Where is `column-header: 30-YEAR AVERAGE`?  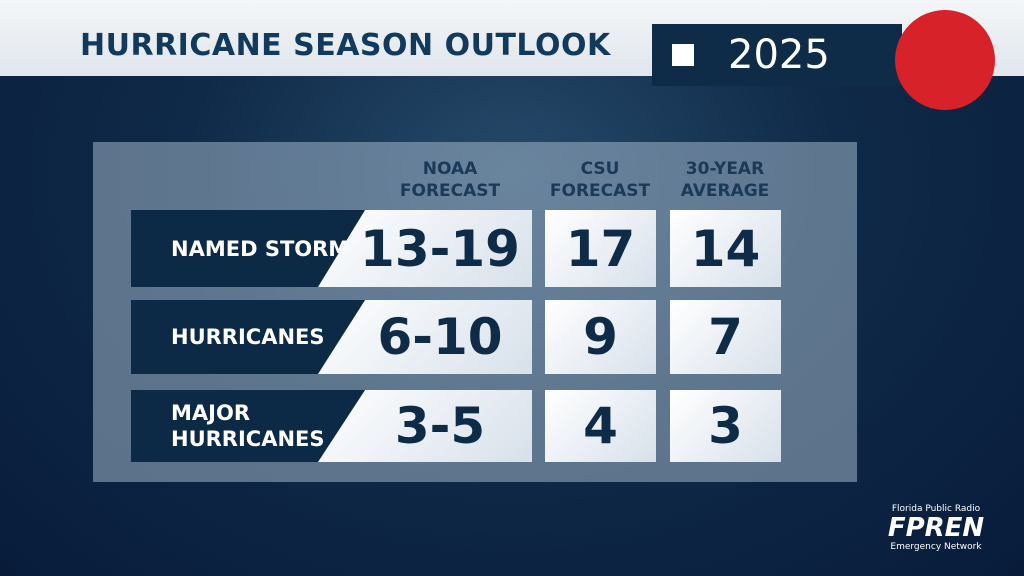
column-header: 30-YEAR AVERAGE is located at coordinates (725, 180).